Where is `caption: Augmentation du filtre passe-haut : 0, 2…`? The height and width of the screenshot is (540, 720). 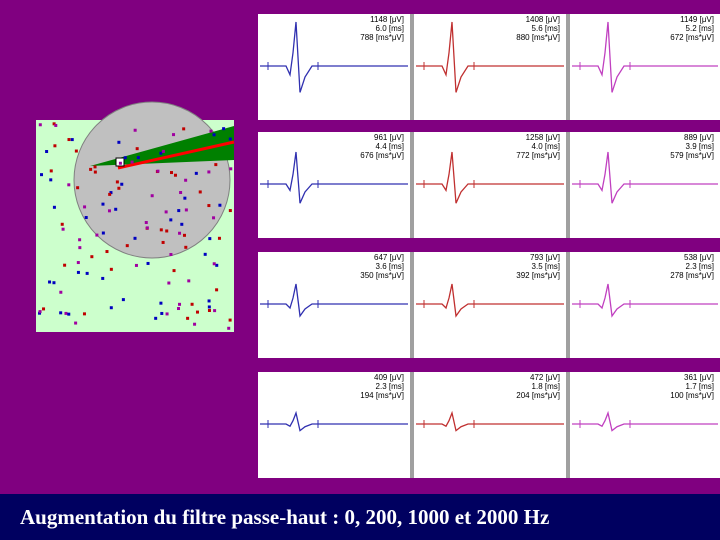
caption: Augmentation du filtre passe-haut : 0, 2… is located at coordinates (284, 517).